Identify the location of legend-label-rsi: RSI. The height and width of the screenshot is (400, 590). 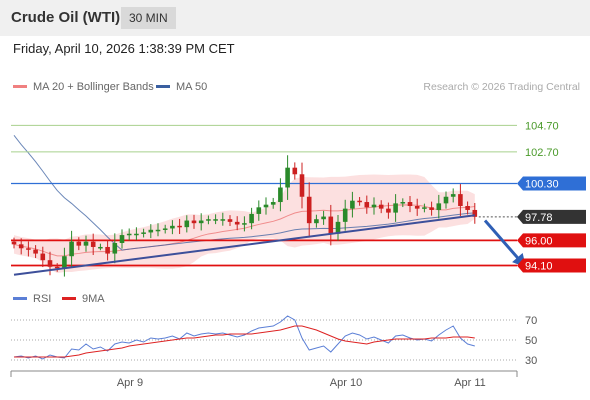
(42, 299).